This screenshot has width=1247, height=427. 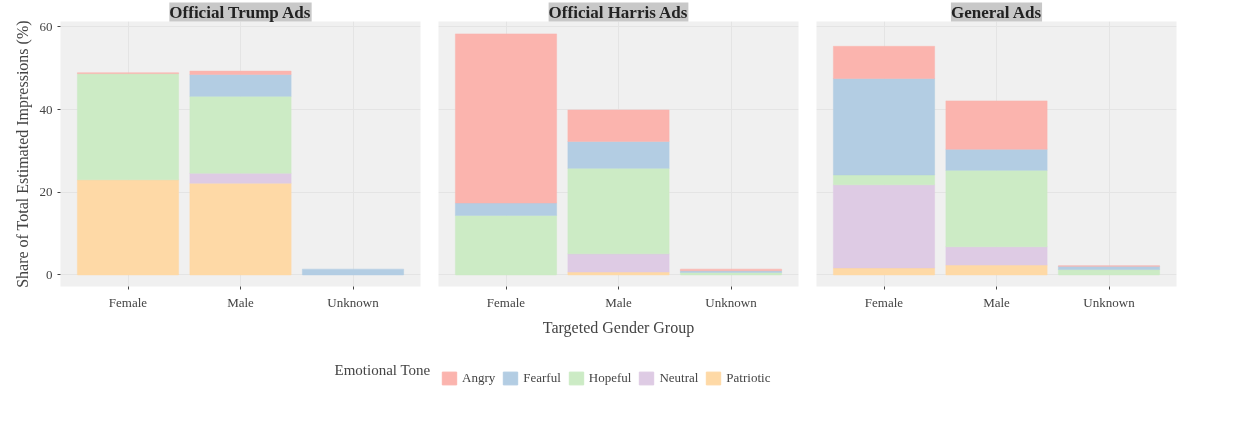 What do you see at coordinates (679, 378) in the screenshot?
I see `legend-label: Neutral` at bounding box center [679, 378].